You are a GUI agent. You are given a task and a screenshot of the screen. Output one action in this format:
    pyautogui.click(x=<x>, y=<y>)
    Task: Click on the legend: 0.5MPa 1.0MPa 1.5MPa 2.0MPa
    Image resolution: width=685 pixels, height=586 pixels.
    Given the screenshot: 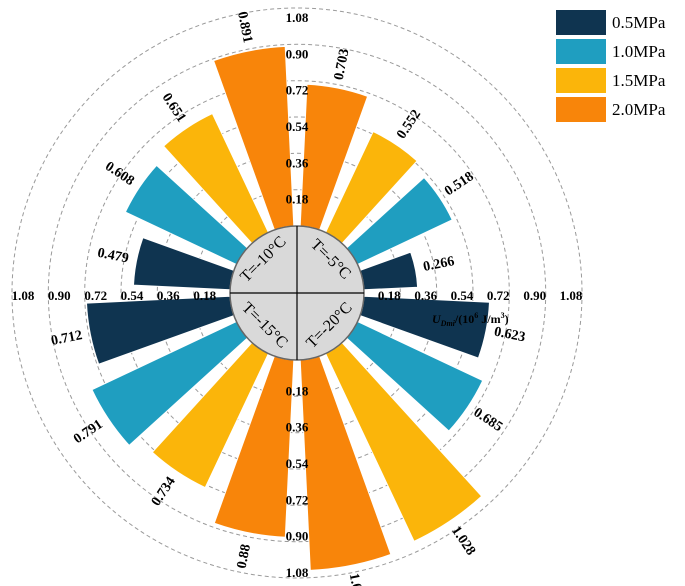 What is the action you would take?
    pyautogui.click(x=611, y=66)
    